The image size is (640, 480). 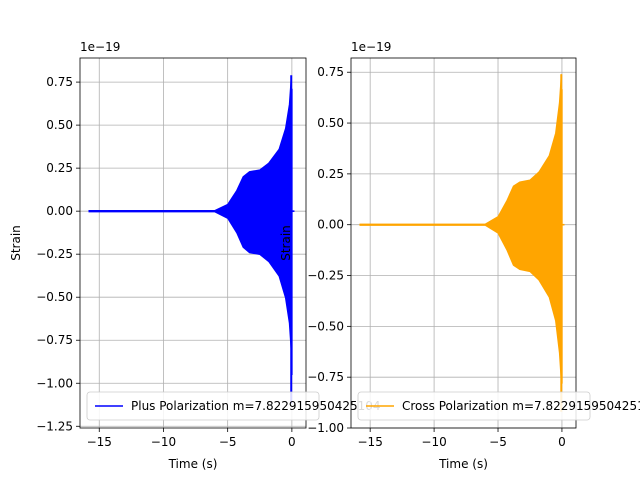 I want to click on legend: Plus Polarization m=7.822915950425104, so click(x=233, y=406).